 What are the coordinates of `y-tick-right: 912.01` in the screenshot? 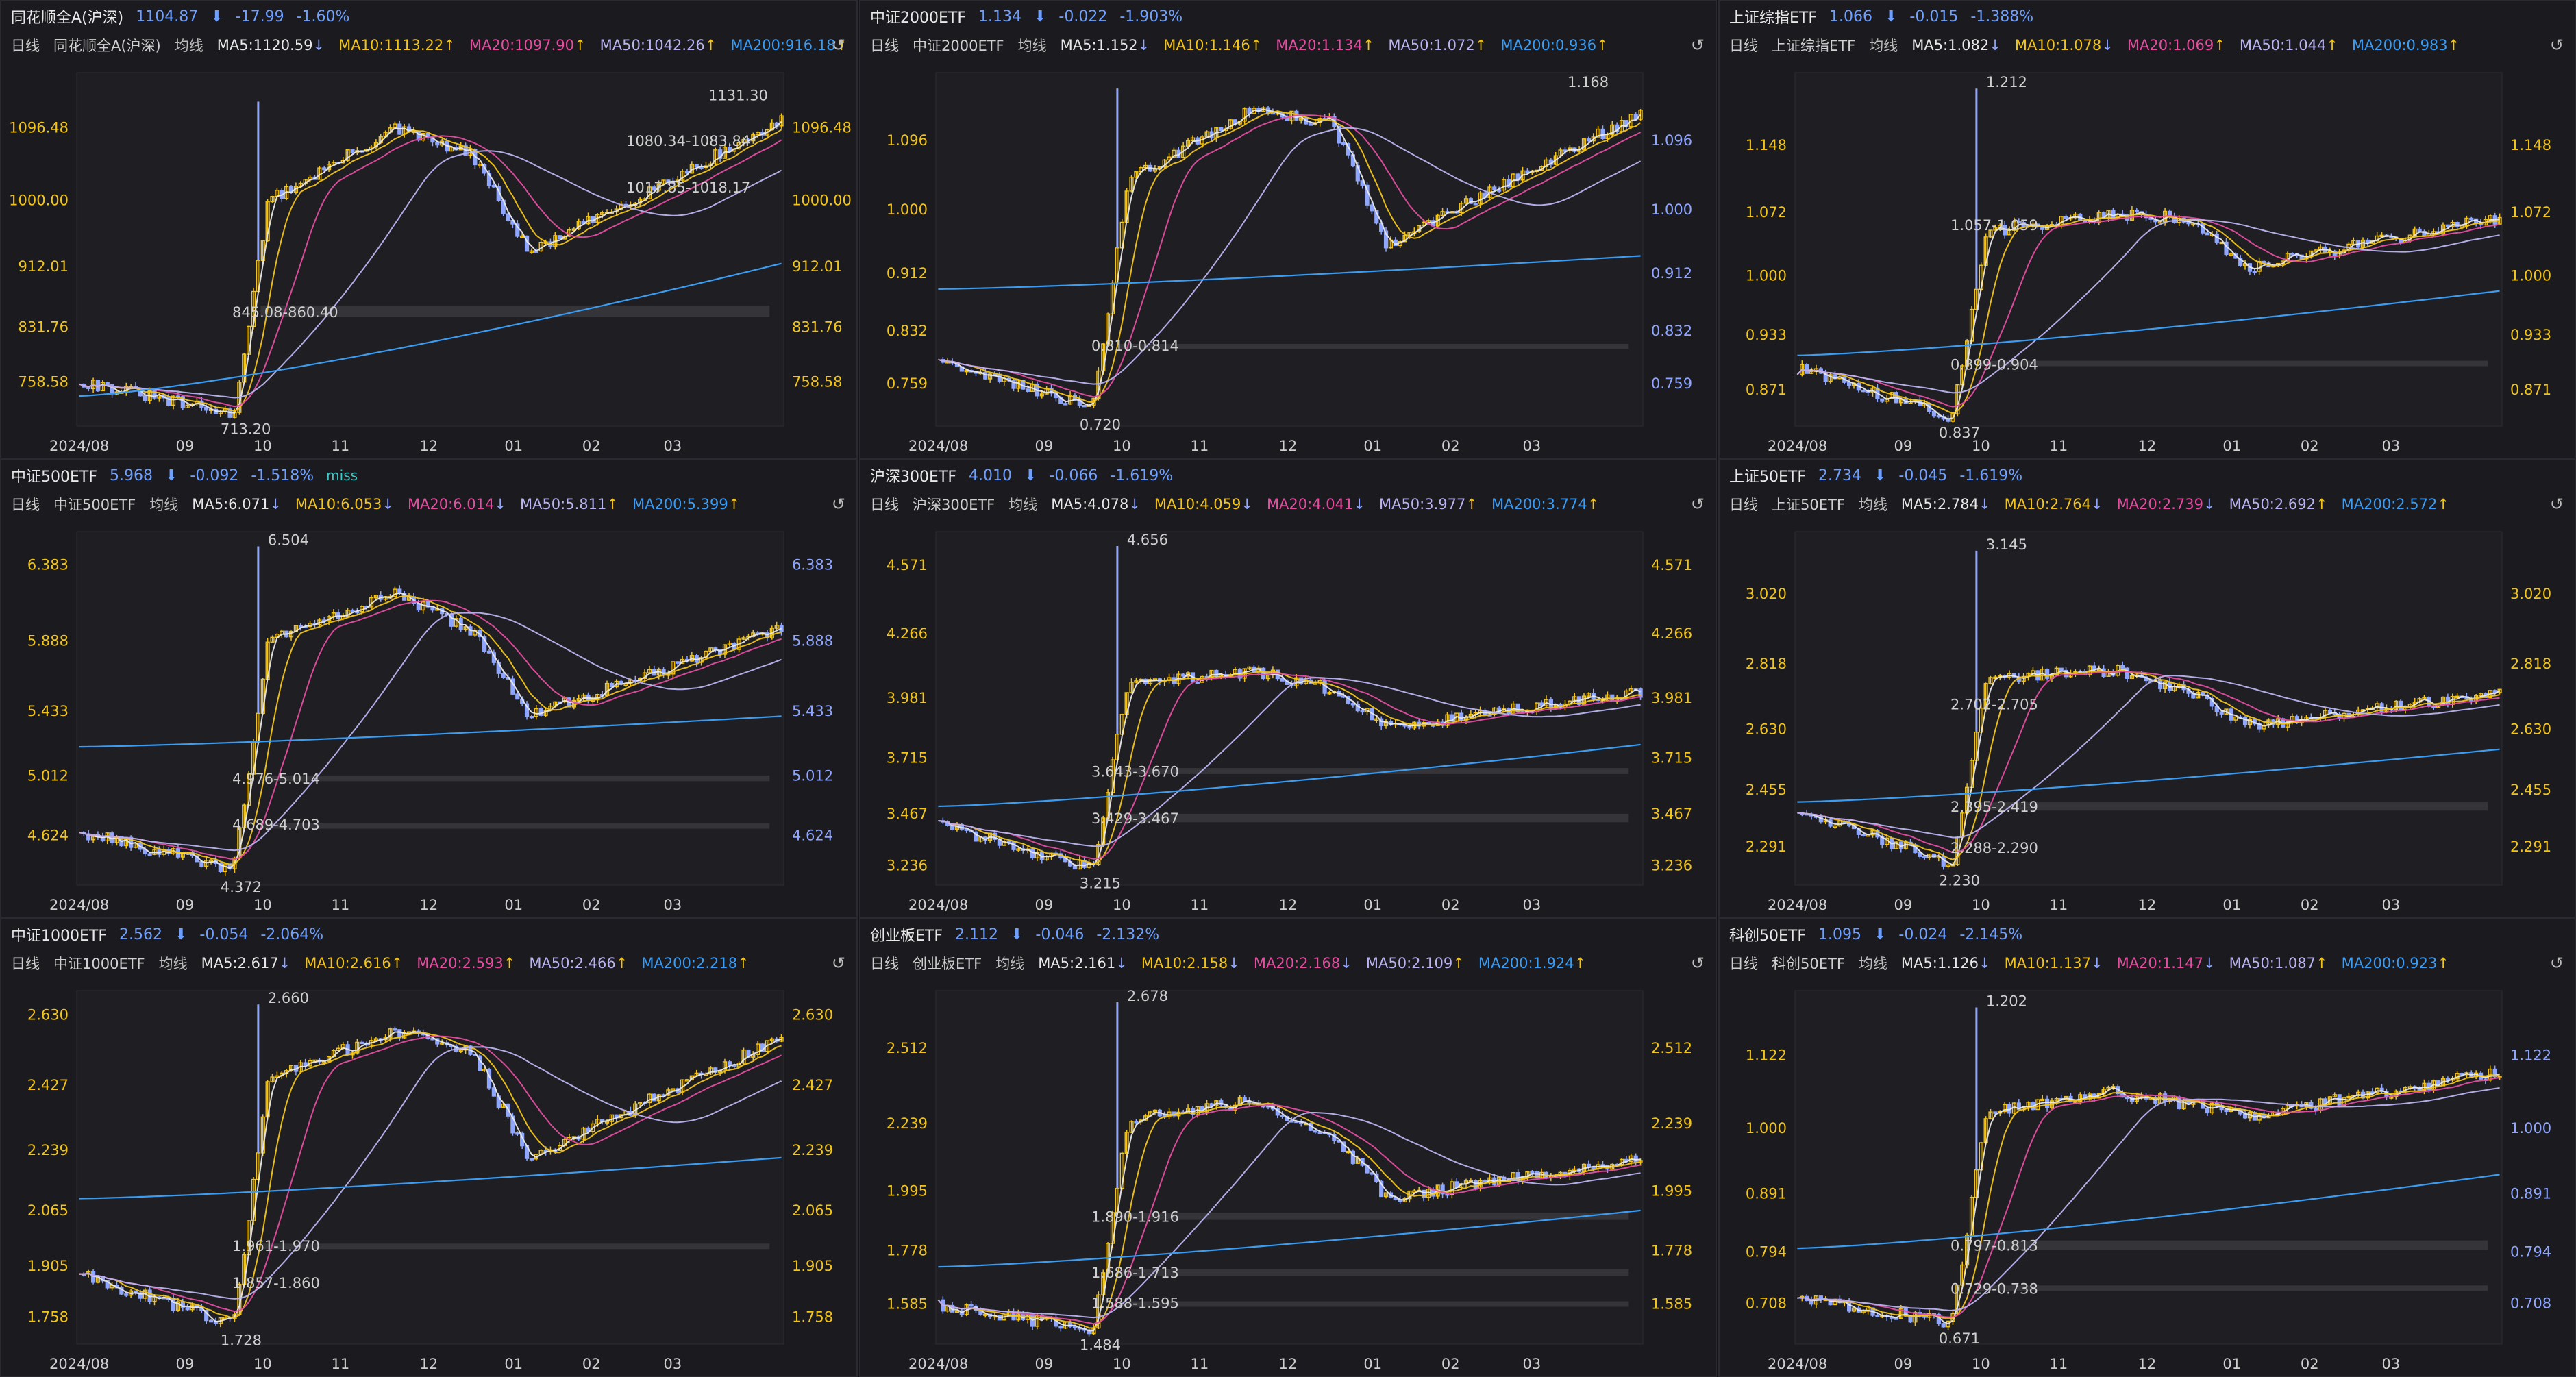 It's located at (817, 266).